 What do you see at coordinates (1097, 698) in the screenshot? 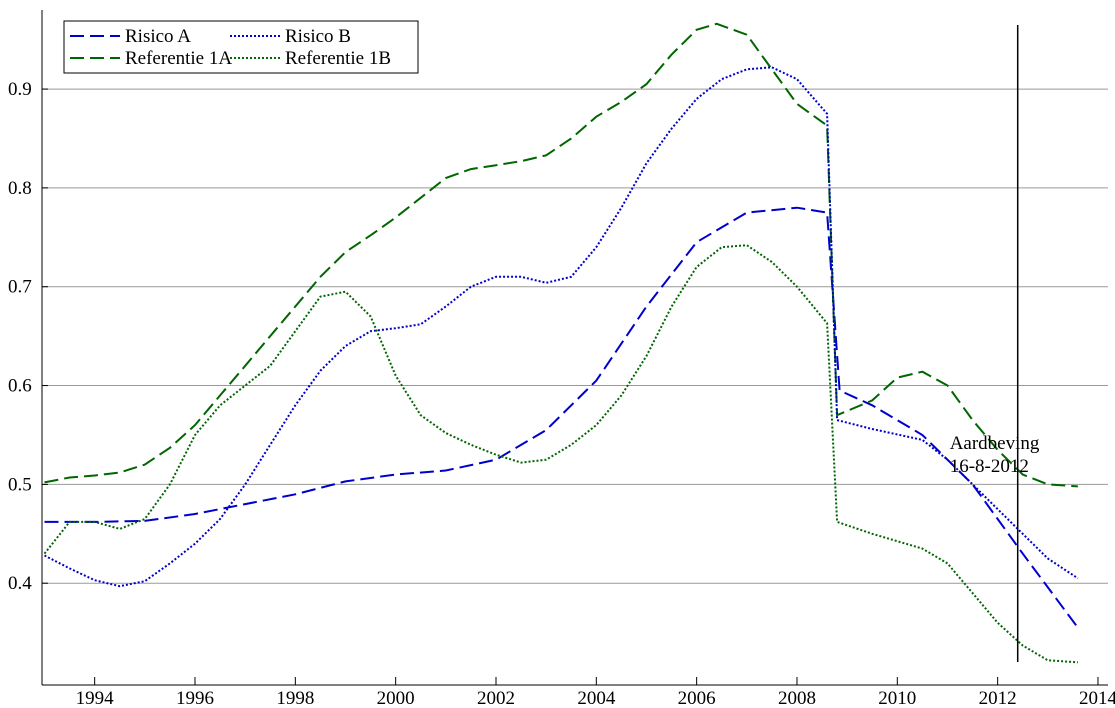
I see `x-tick-label: 2014` at bounding box center [1097, 698].